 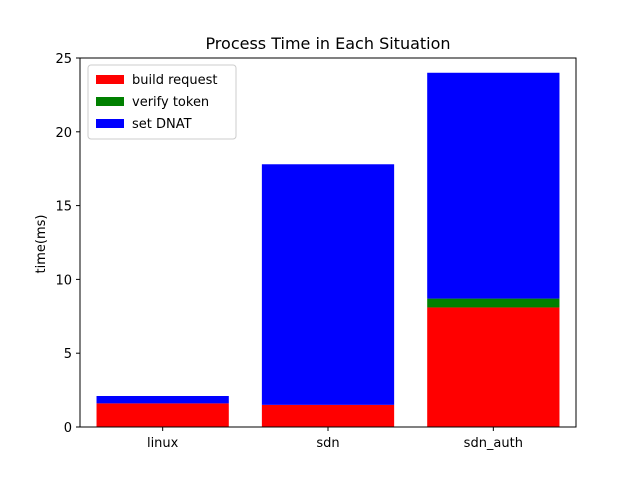 I want to click on legend: build request verify token set DNAT, so click(x=162, y=102).